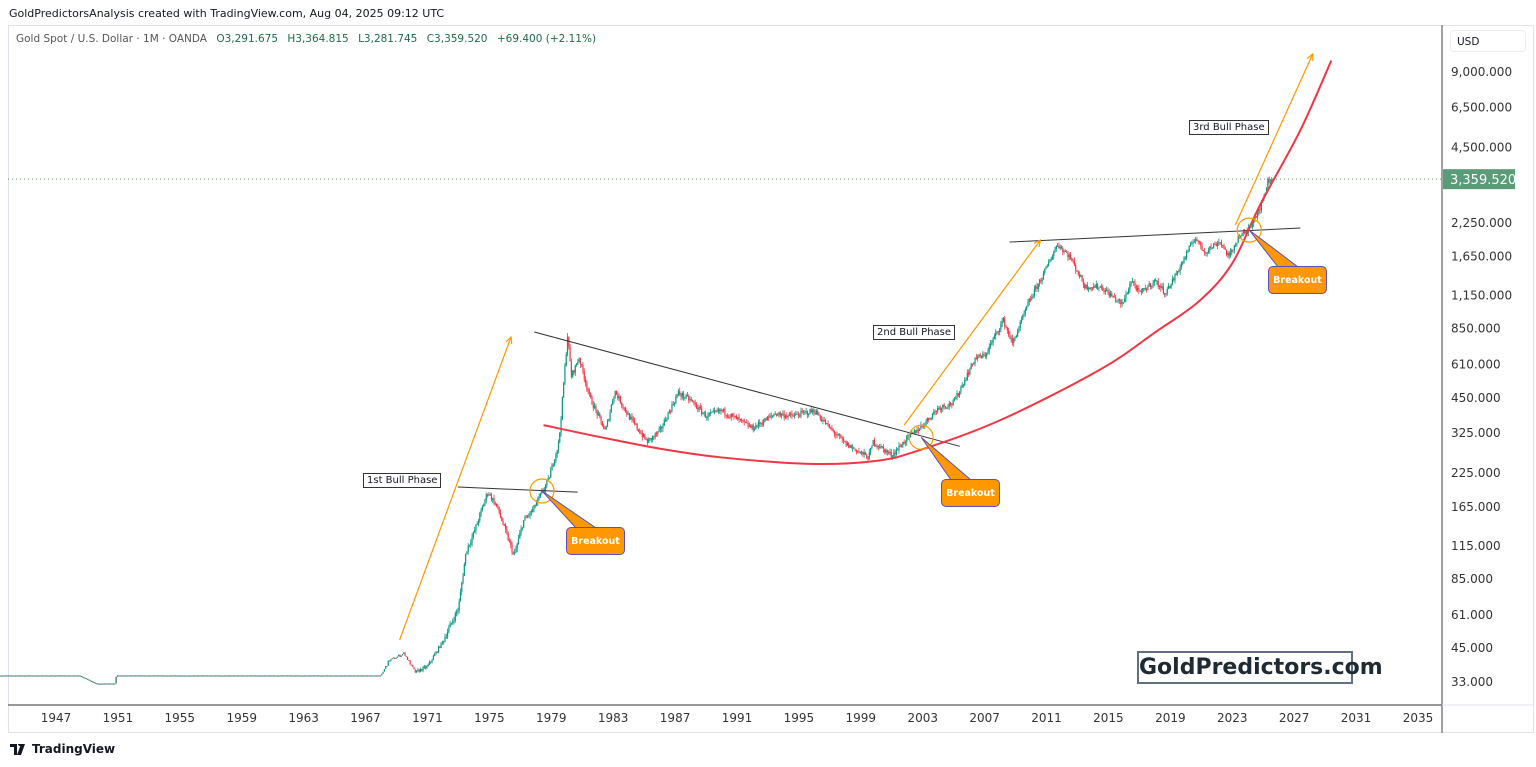 This screenshot has width=1536, height=767. I want to click on symbol-name: Gold Spot / U.S. Dollar · 1M · OANDA, so click(111, 39).